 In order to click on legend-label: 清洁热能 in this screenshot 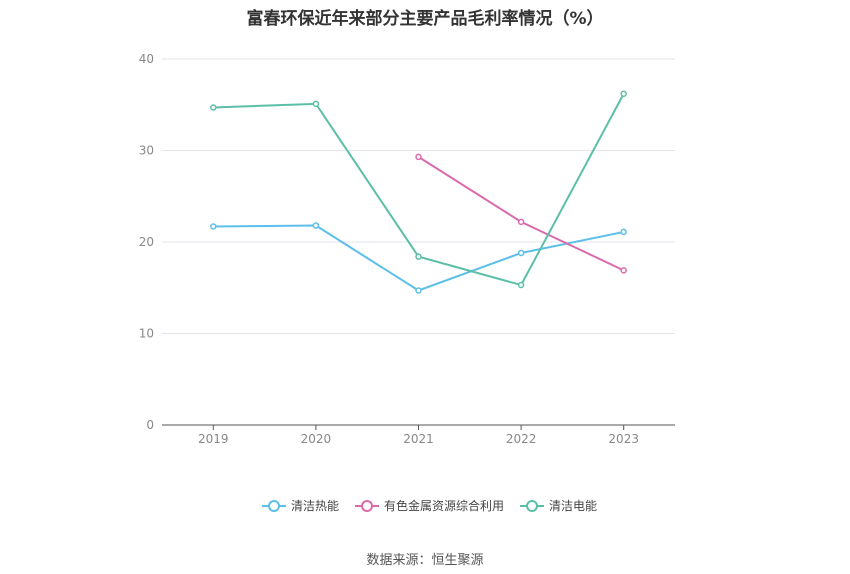, I will do `click(315, 506)`.